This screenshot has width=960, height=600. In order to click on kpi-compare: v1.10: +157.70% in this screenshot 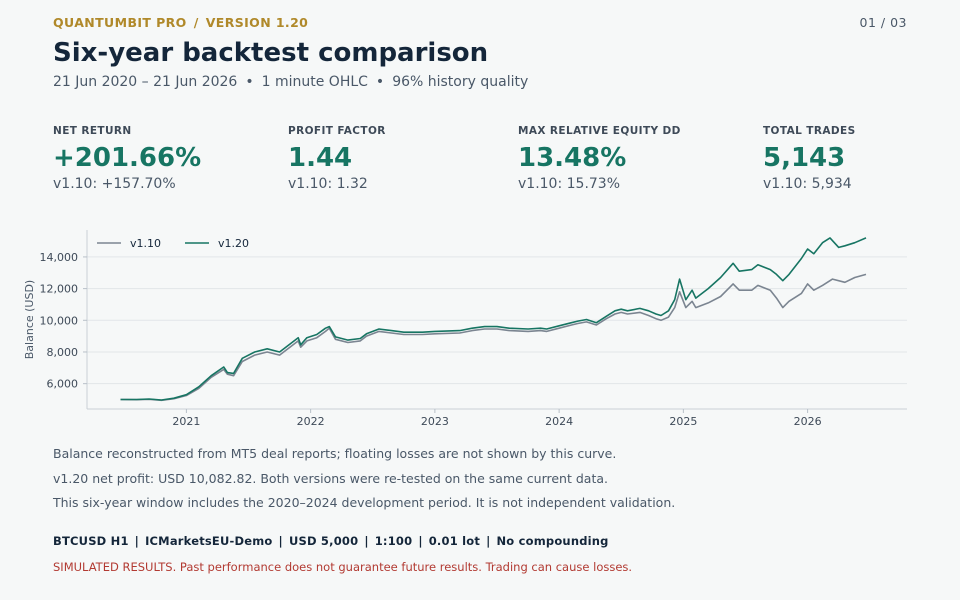, I will do `click(114, 184)`.